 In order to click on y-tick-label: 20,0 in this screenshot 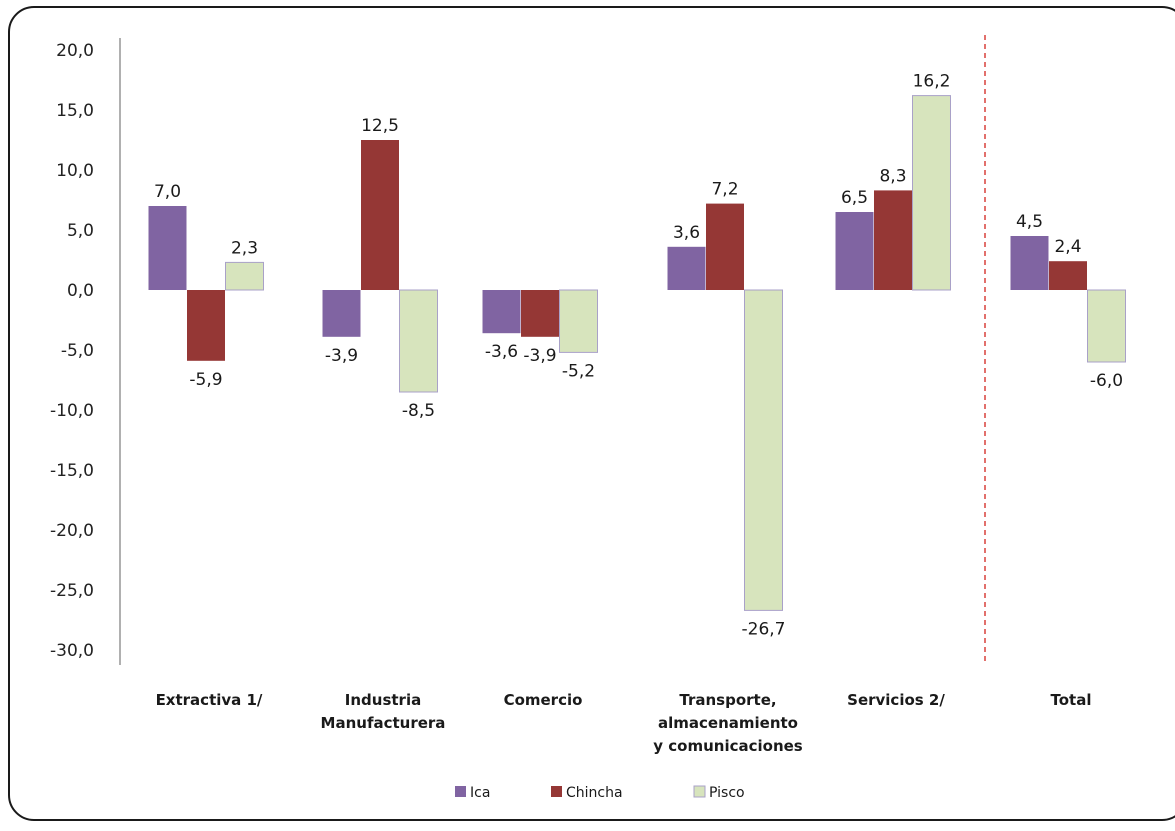, I will do `click(75, 51)`.